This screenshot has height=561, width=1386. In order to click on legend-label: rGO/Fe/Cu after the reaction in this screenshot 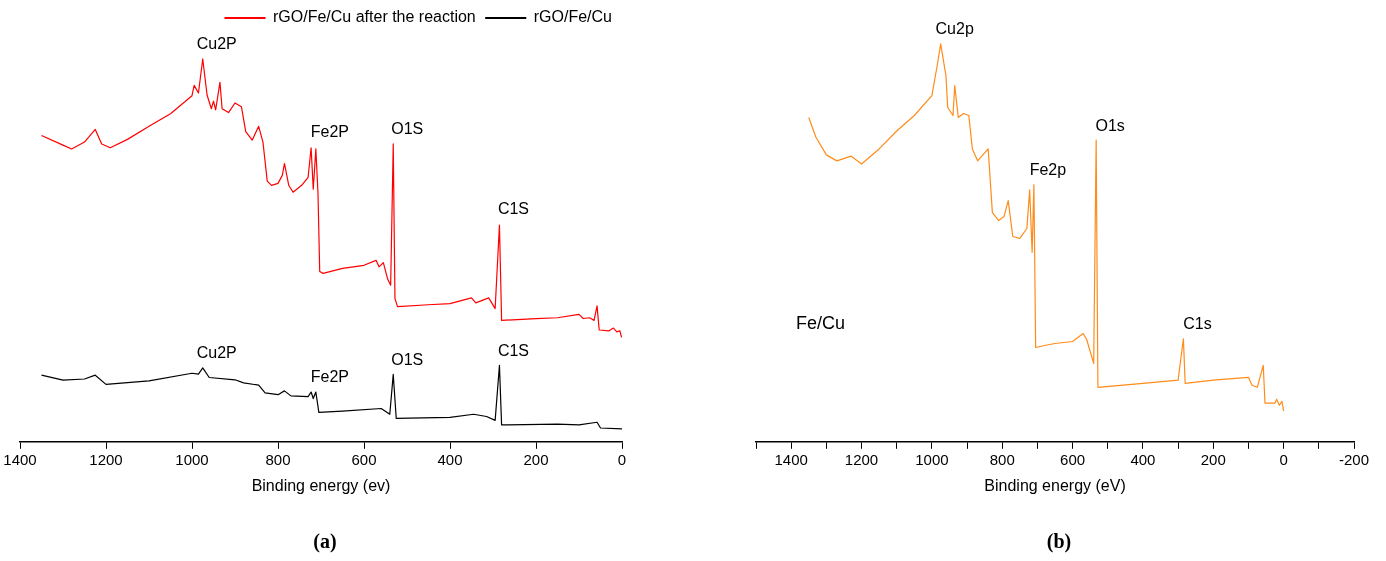, I will do `click(374, 17)`.